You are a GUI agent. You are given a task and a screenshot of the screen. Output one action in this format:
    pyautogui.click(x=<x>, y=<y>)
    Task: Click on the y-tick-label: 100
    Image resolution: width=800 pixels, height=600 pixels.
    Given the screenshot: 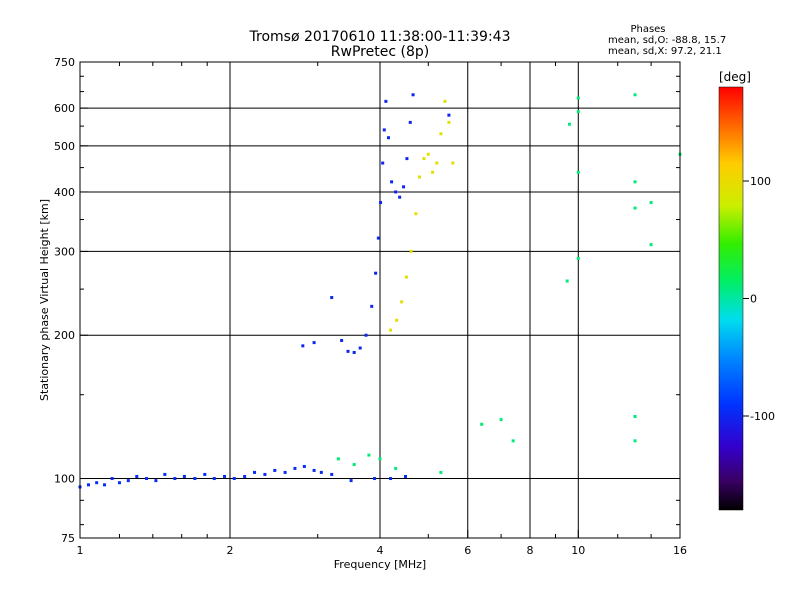 What is the action you would take?
    pyautogui.click(x=64, y=479)
    